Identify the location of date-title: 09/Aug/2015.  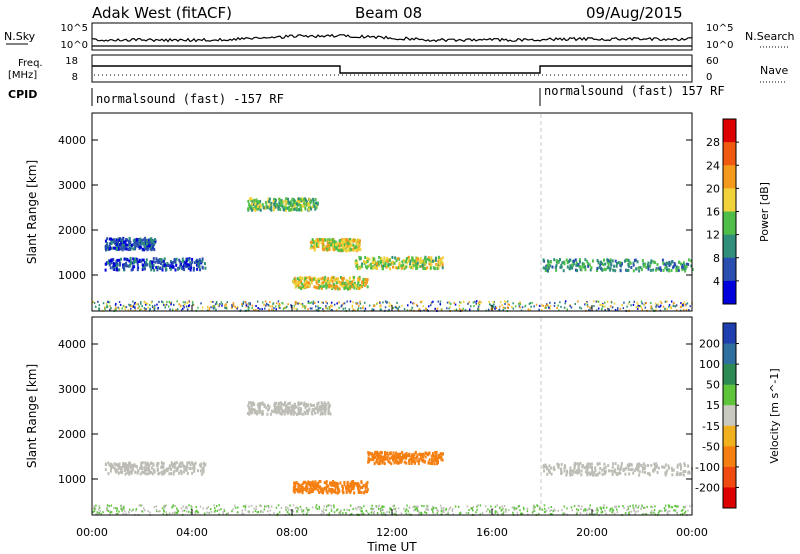
(634, 13).